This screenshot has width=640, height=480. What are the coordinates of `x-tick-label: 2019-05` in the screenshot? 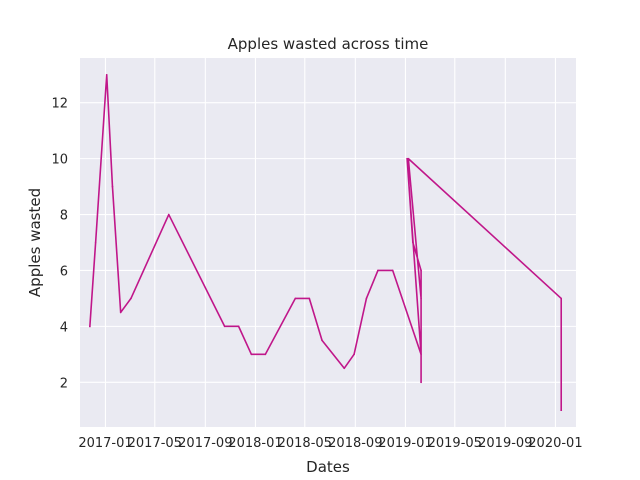 It's located at (455, 443).